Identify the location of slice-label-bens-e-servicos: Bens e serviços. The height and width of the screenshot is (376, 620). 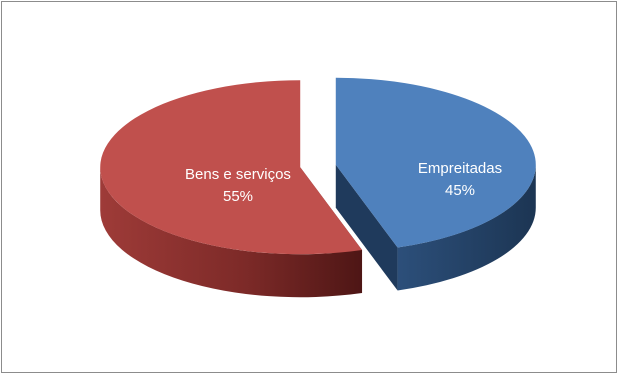
(238, 174).